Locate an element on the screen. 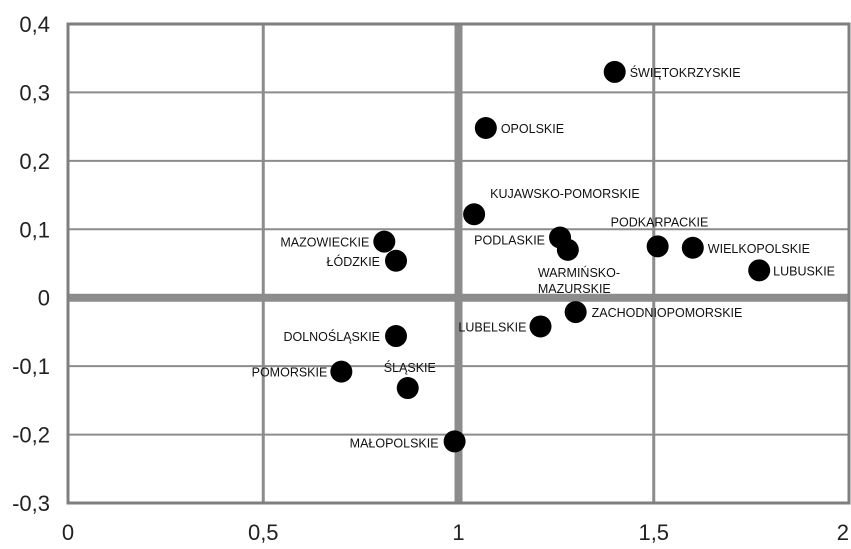 The image size is (851, 549). data-point: MAŁOPOLSKIE is located at coordinates (408, 441).